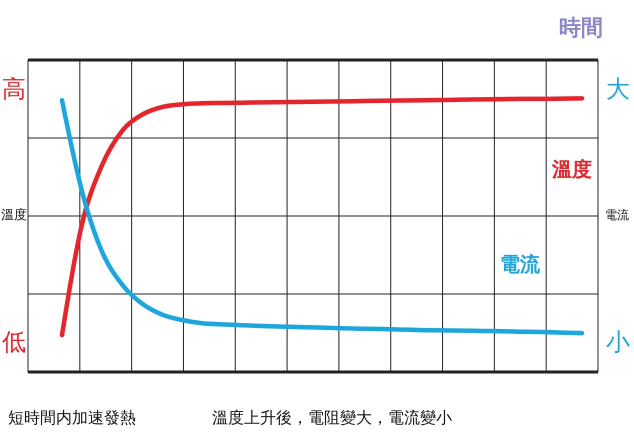  I want to click on text: 溫度上升後，電阻變大，電流變小, so click(332, 417).